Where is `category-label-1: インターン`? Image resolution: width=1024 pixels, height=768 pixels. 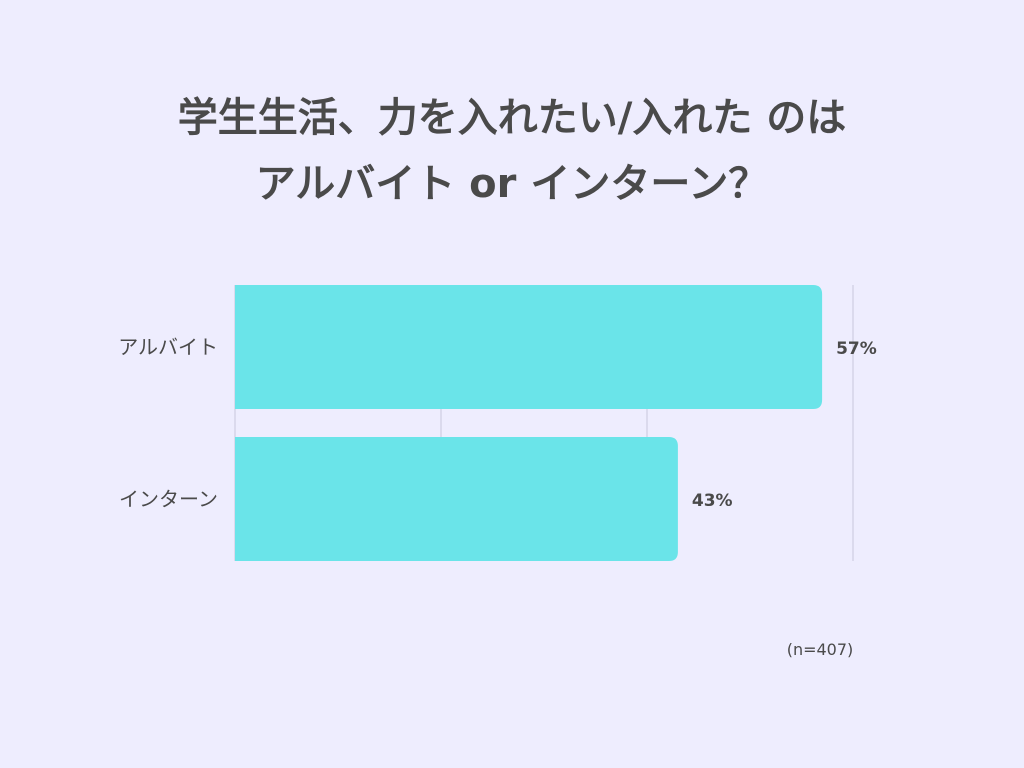
category-label-1: インターン is located at coordinates (168, 499).